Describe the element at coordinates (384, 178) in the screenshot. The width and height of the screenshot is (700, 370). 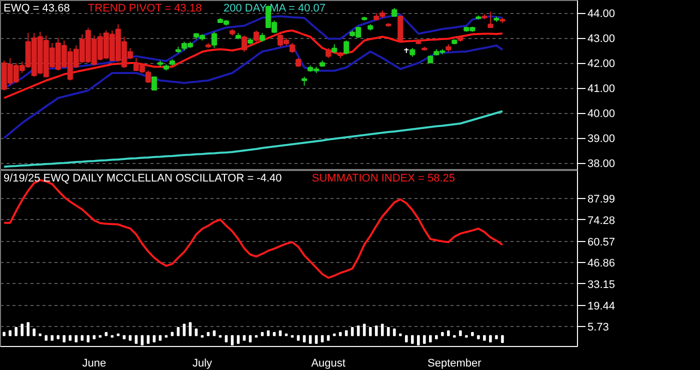
I see `text: SUMMATION INDEX = 58.25` at that location.